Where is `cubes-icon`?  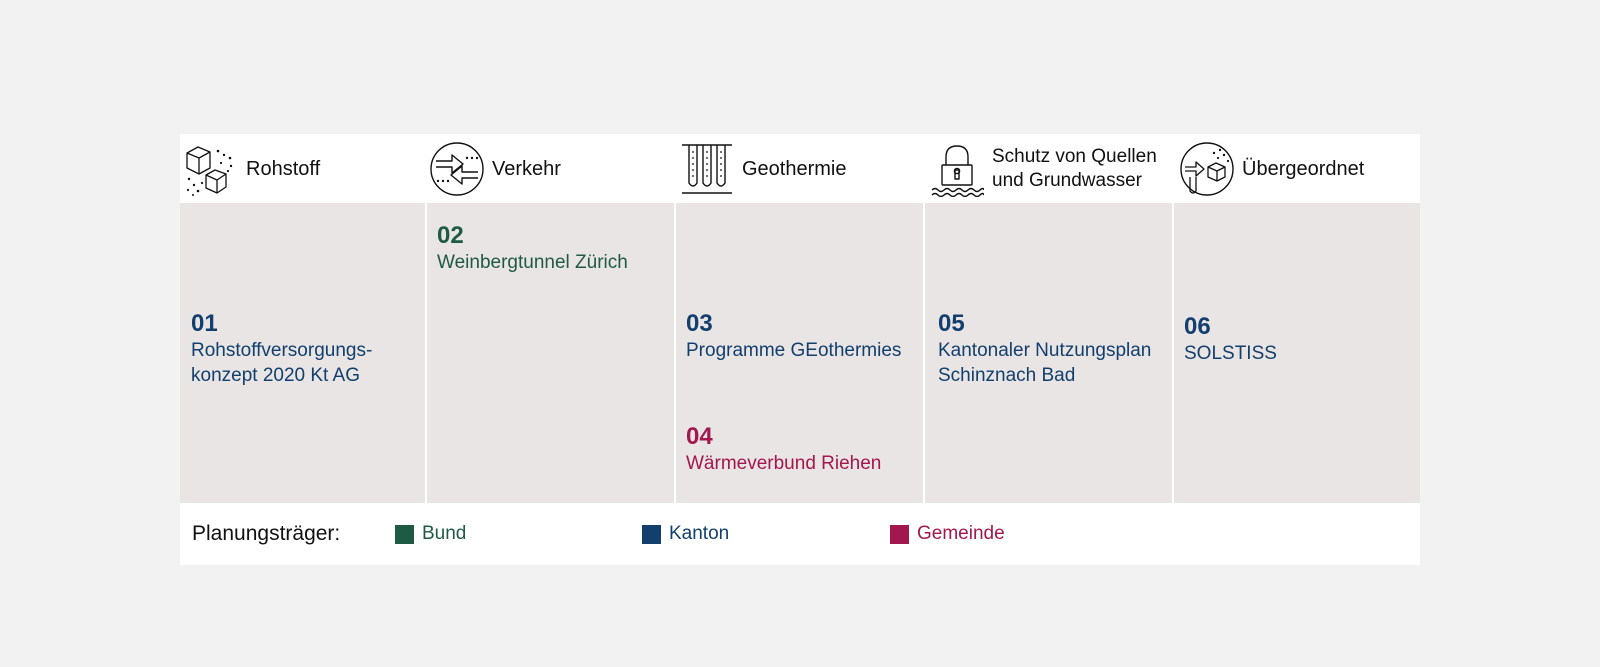
cubes-icon is located at coordinates (211, 169).